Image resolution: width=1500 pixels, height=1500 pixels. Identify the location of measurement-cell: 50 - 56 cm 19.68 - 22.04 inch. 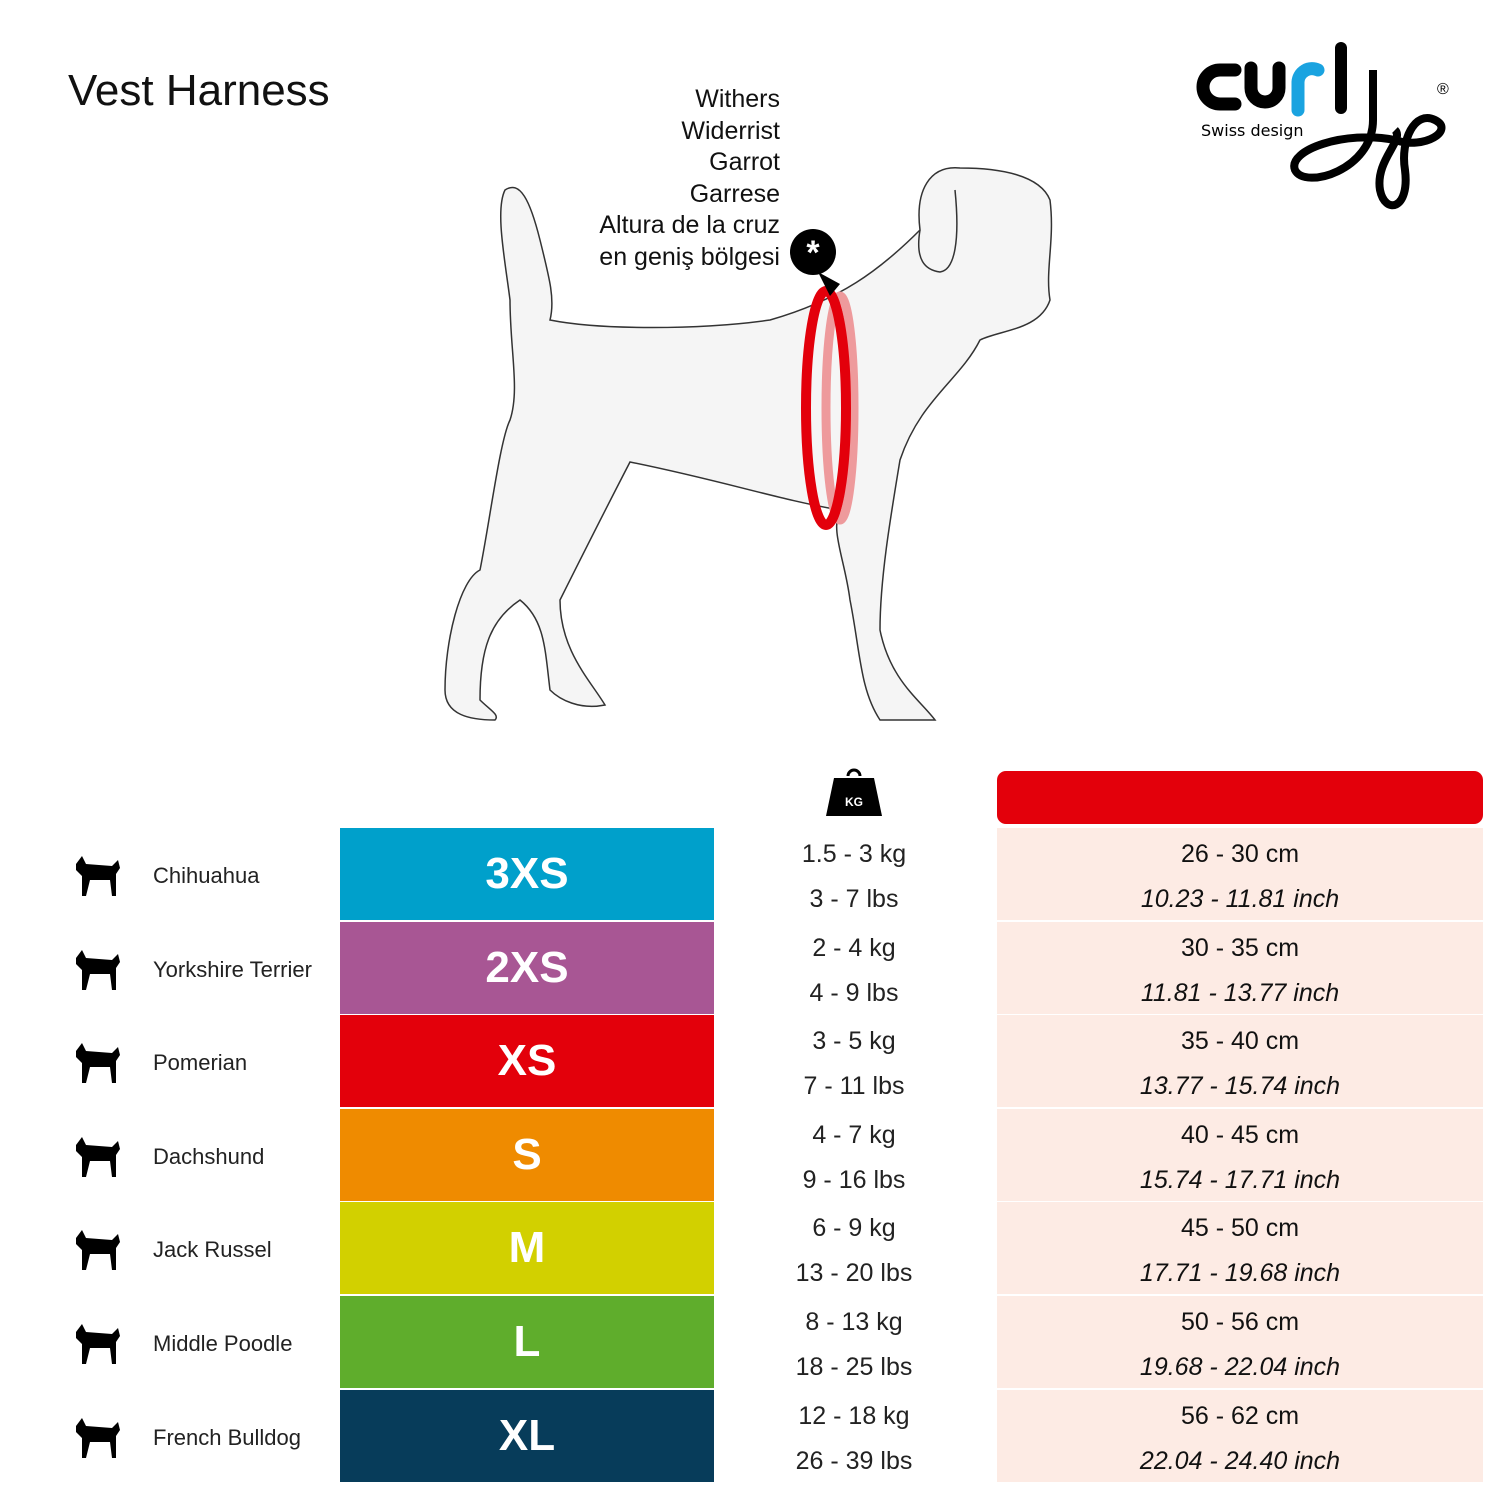
(1240, 1342).